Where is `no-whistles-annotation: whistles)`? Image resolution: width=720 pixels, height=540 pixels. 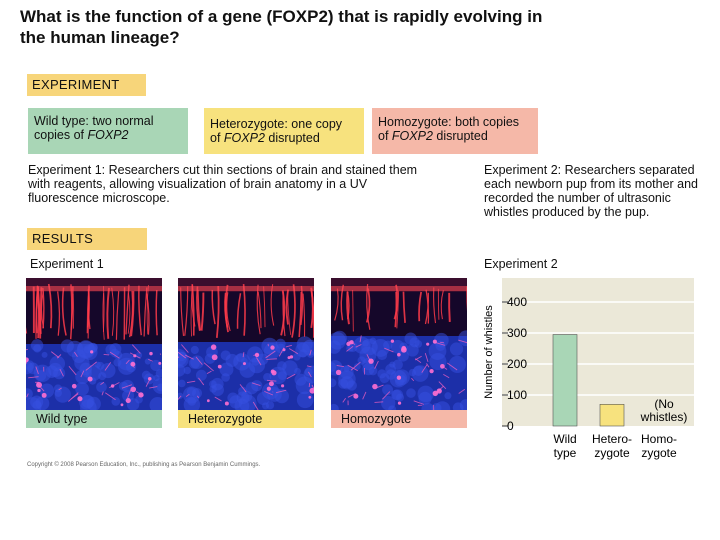
no-whistles-annotation: whistles) is located at coordinates (664, 417).